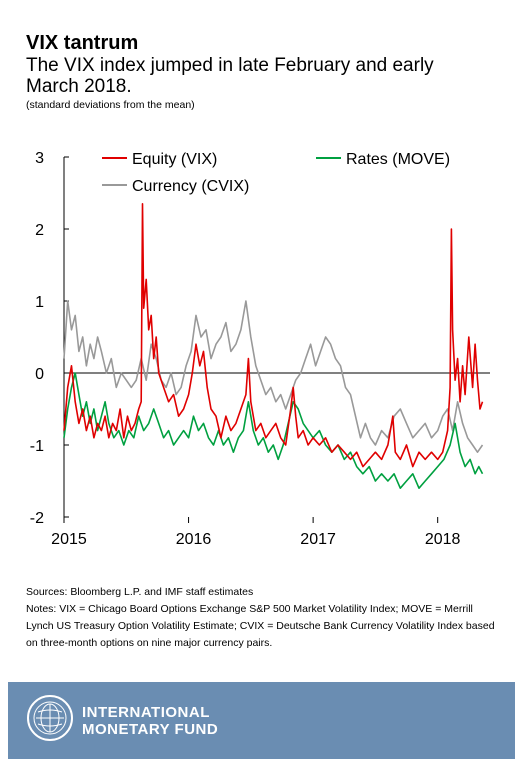 The image size is (523, 759). Describe the element at coordinates (261, 720) in the screenshot. I see `imf-footer: INTERNATIONAL MONETARY FUND` at that location.